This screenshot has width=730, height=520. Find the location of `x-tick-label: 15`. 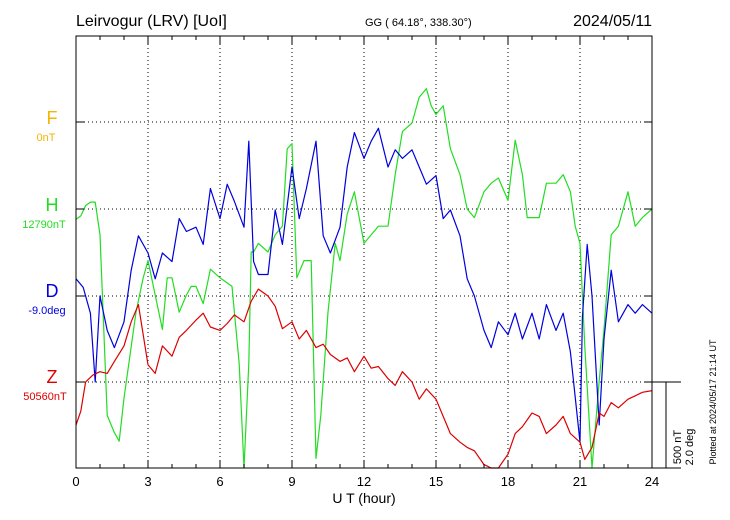

x-tick-label: 15 is located at coordinates (436, 481).